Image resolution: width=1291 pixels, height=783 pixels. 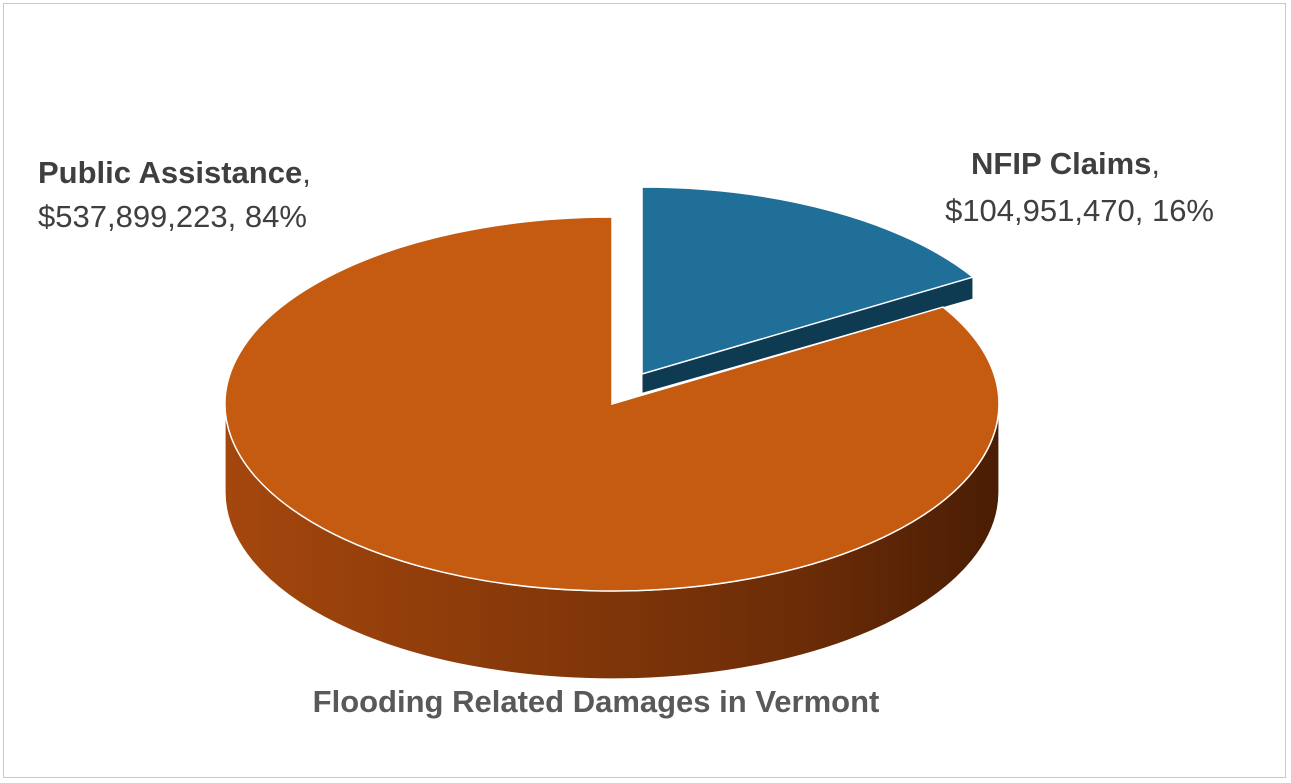 I want to click on slice-value-public-assistance: $537,899,223, so click(x=133, y=216).